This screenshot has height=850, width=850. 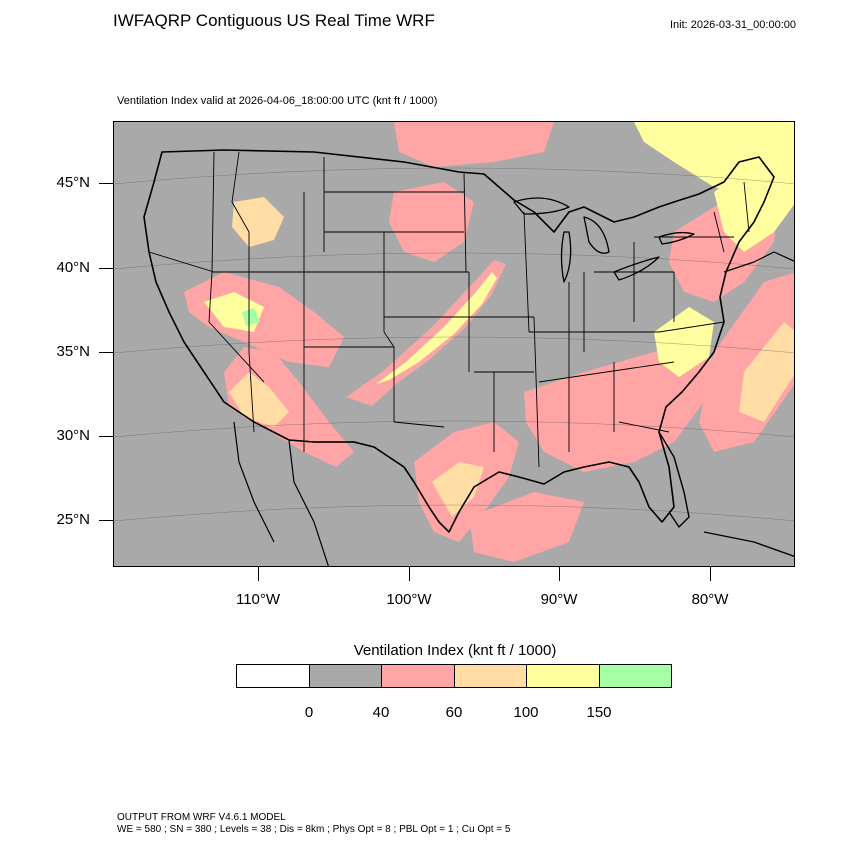 What do you see at coordinates (258, 222) in the screenshot?
I see `peach-area-northern-rockies` at bounding box center [258, 222].